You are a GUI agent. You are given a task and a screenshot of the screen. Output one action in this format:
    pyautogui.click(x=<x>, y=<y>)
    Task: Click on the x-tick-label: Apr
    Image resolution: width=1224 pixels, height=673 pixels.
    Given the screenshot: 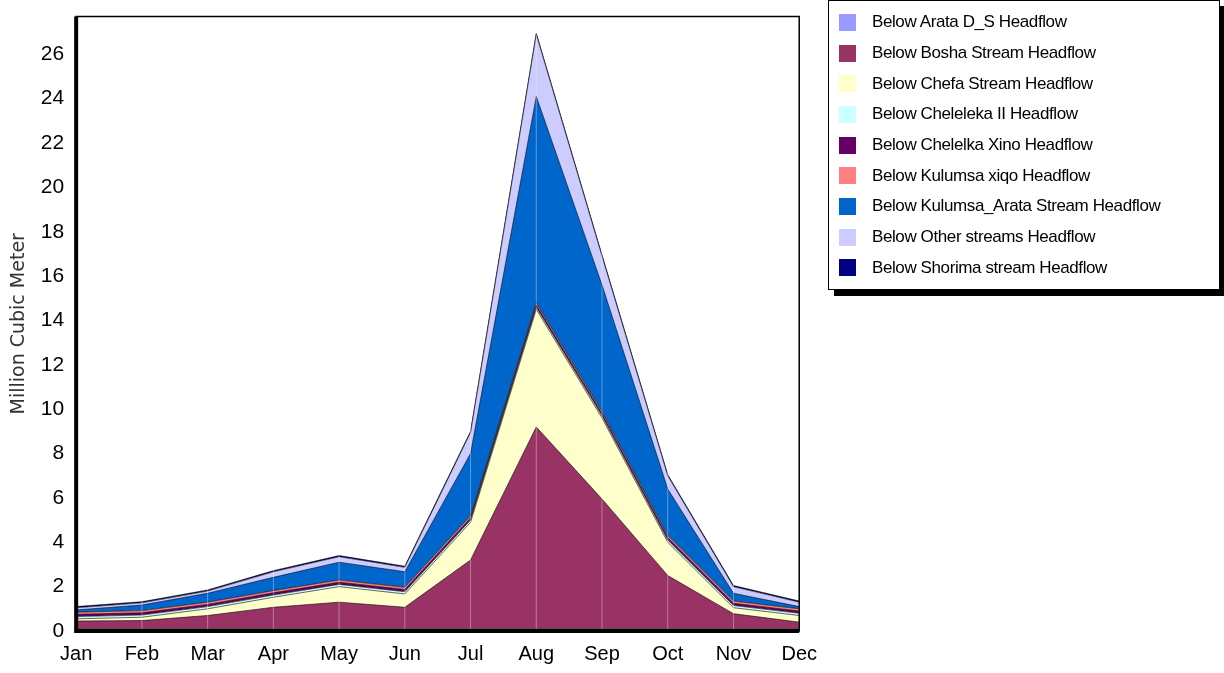 What is the action you would take?
    pyautogui.click(x=273, y=652)
    